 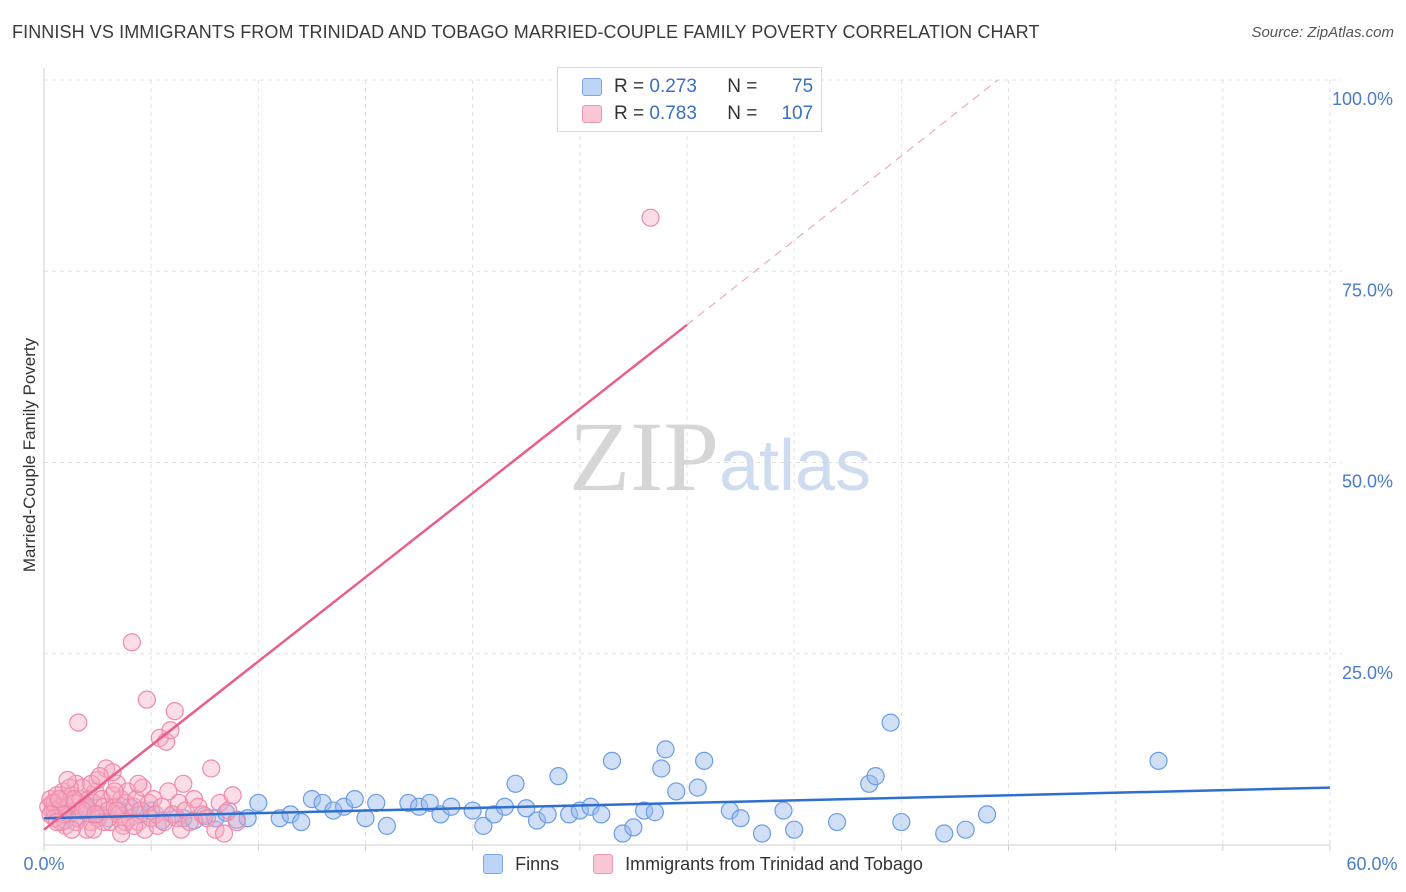 I want to click on y-tick-label-100: 100.0%, so click(x=1362, y=99).